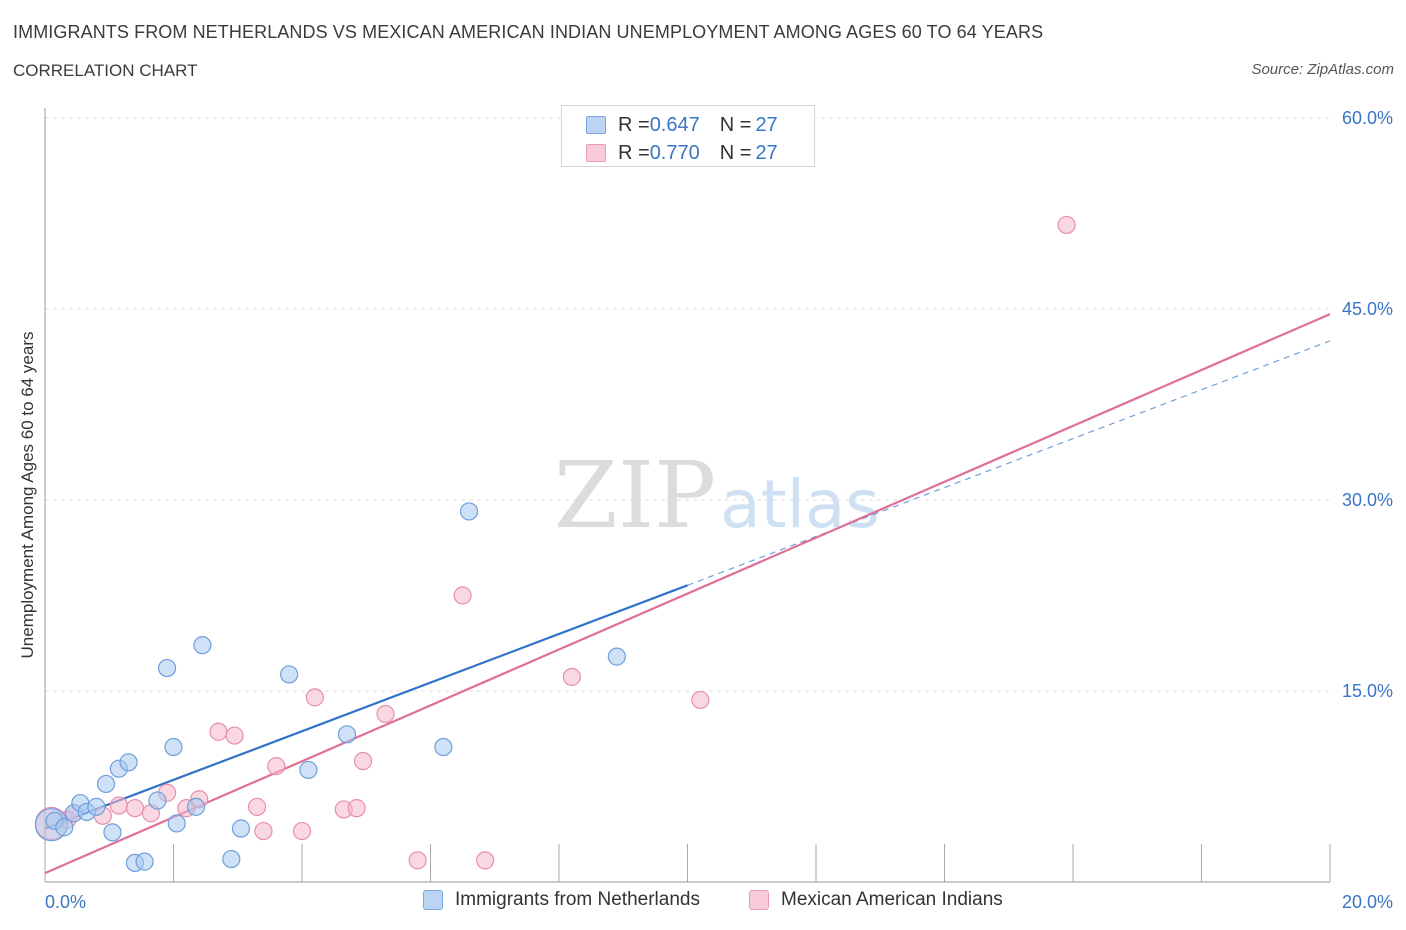  I want to click on legend-item-mexican-american-indians: Mexican American Indians, so click(876, 900).